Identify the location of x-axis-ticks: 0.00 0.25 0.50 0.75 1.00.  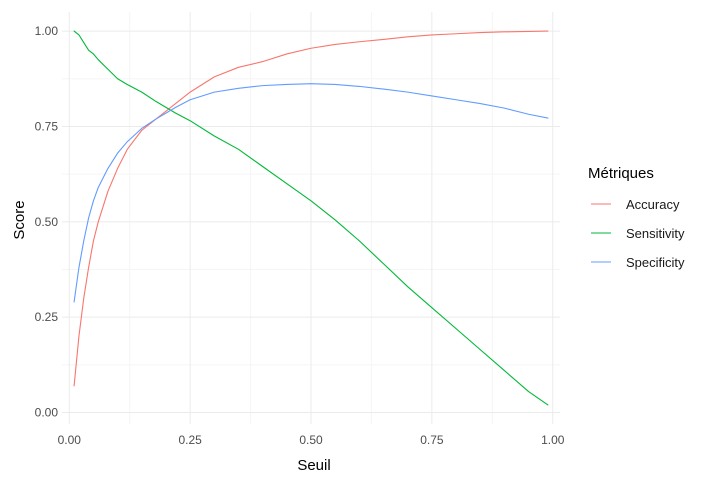
(311, 440).